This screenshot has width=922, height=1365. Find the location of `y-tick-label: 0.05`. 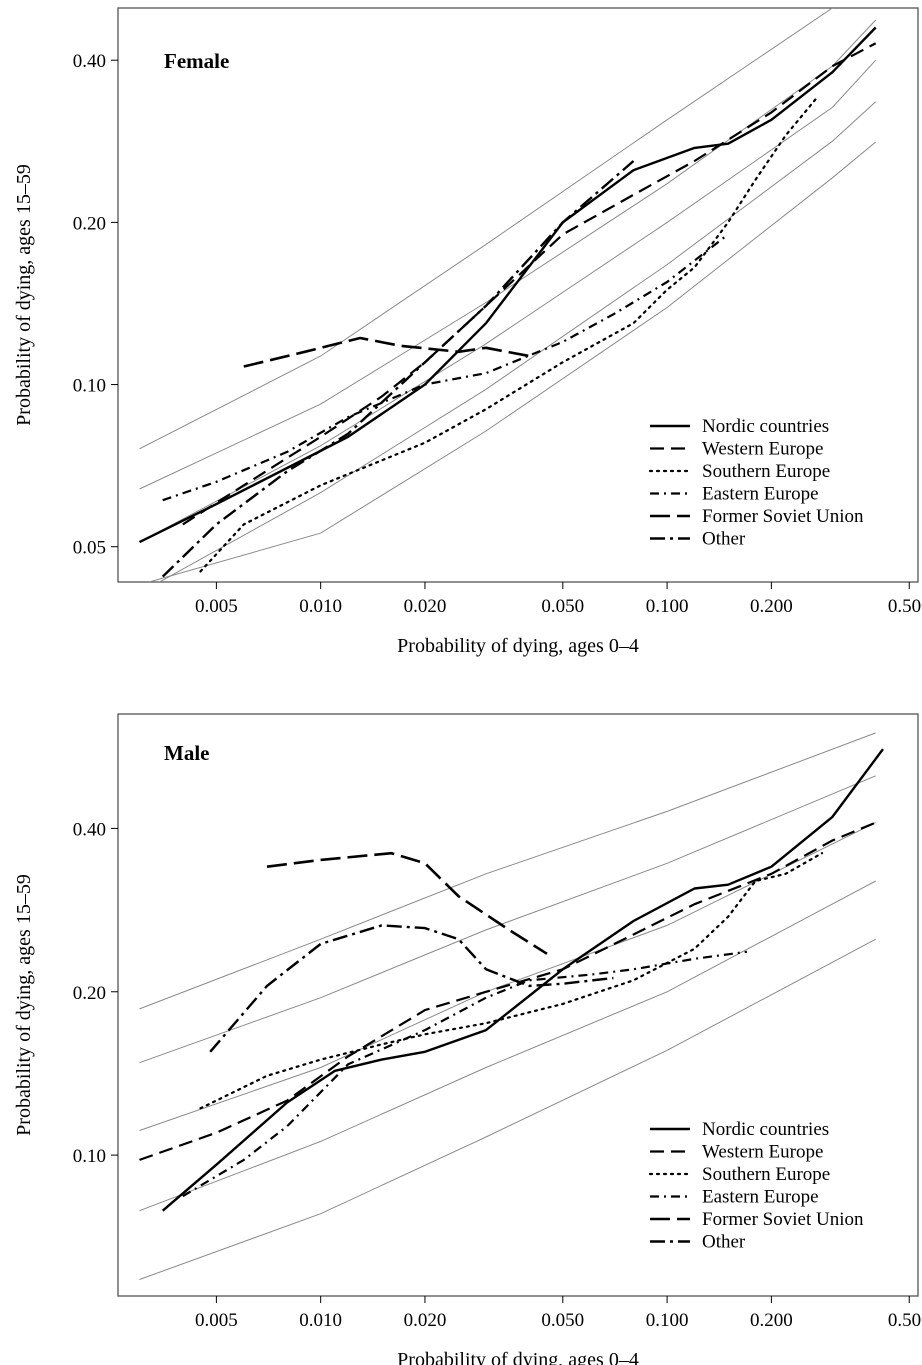

y-tick-label: 0.05 is located at coordinates (89, 548).